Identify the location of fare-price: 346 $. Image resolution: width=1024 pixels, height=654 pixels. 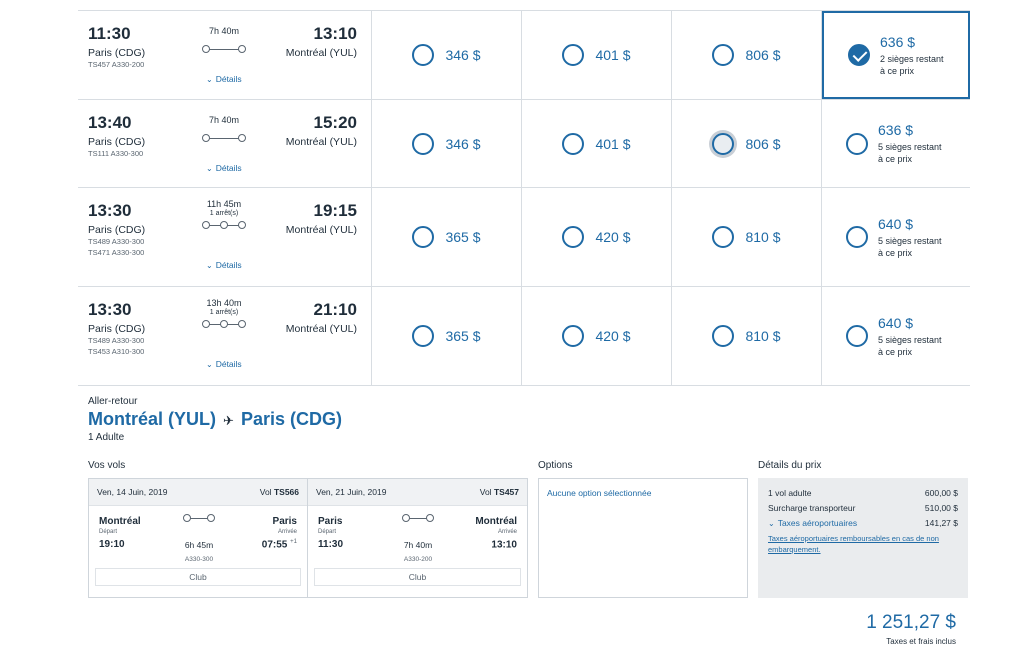
(463, 143).